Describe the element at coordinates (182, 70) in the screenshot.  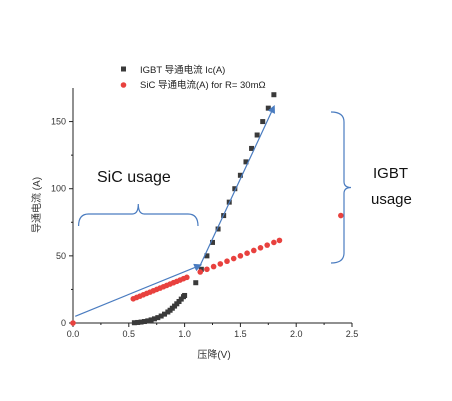
I see `legend-label-igbt: IGBT 导通电流 Ic(A)` at that location.